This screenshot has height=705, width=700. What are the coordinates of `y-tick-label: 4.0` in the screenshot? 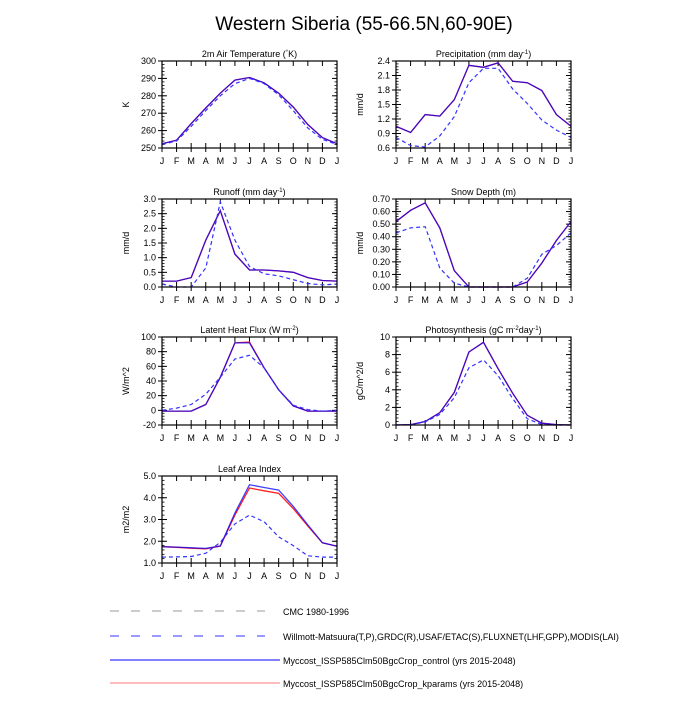 It's located at (149, 498).